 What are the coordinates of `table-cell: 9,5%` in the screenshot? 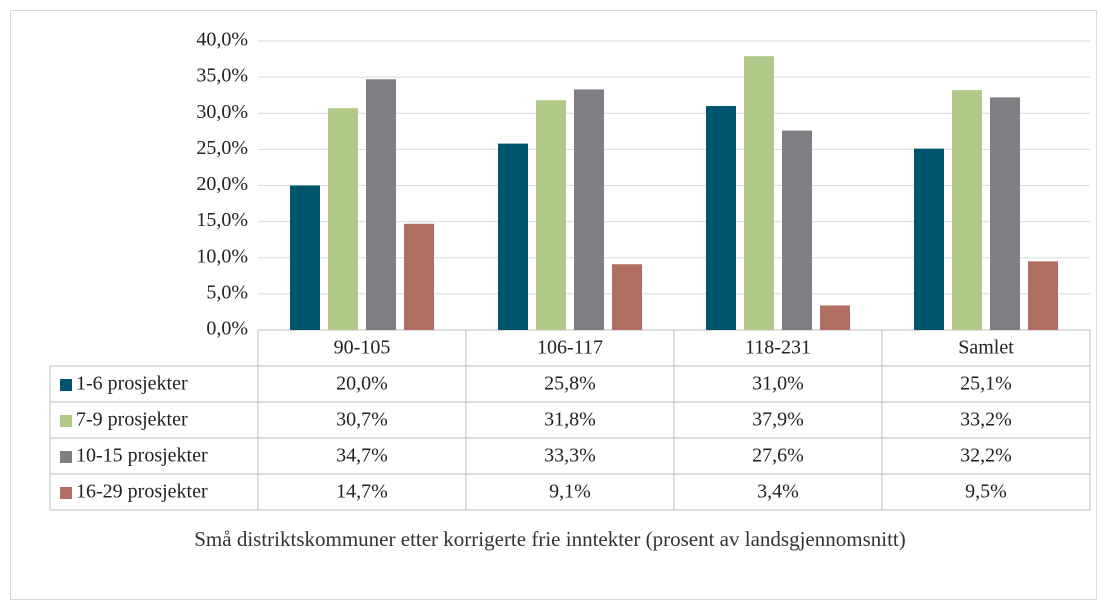 It's located at (986, 492).